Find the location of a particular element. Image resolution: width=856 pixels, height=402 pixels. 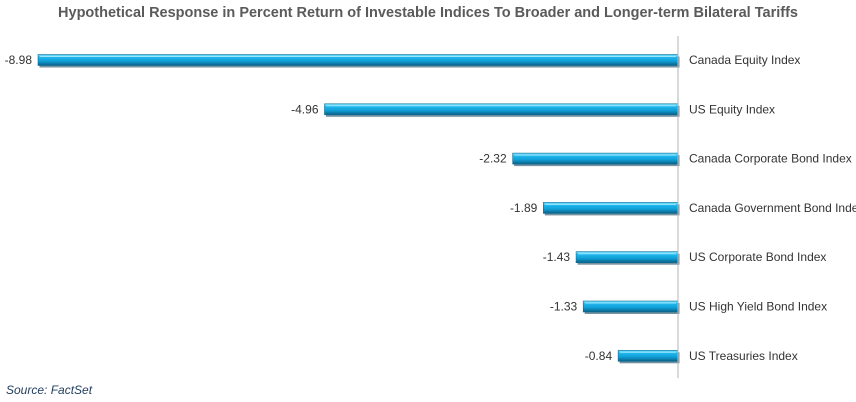

value-label: -4.96 is located at coordinates (305, 109).